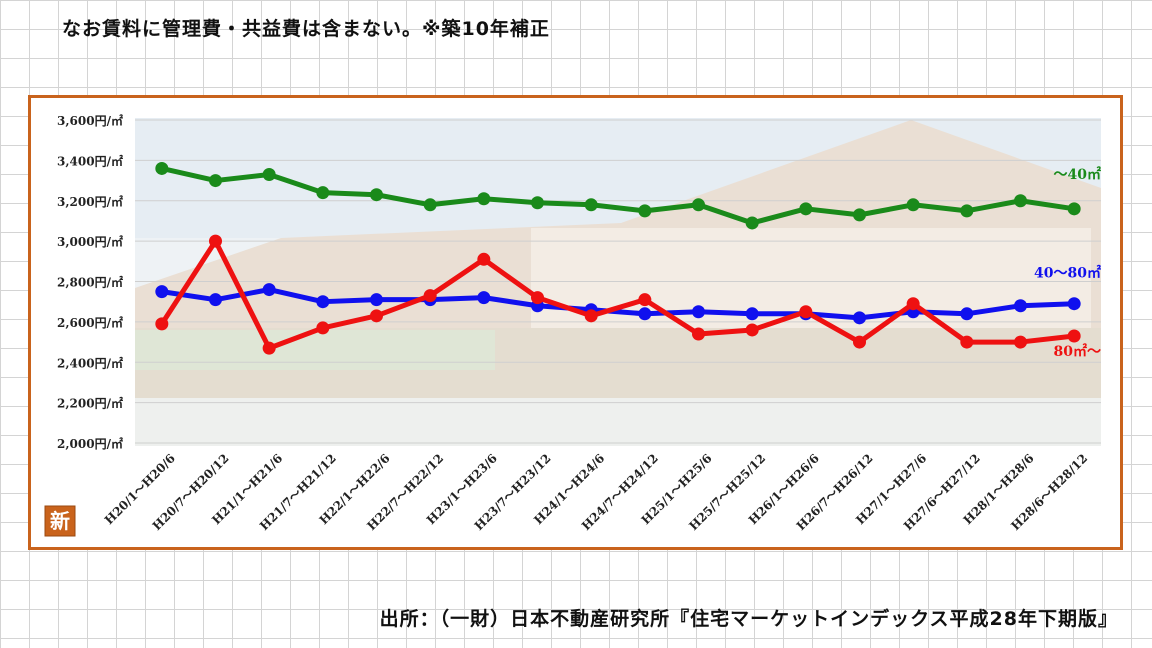 The height and width of the screenshot is (648, 1152). What do you see at coordinates (90, 322) in the screenshot?
I see `y-tick-label: 2,600円/㎡` at bounding box center [90, 322].